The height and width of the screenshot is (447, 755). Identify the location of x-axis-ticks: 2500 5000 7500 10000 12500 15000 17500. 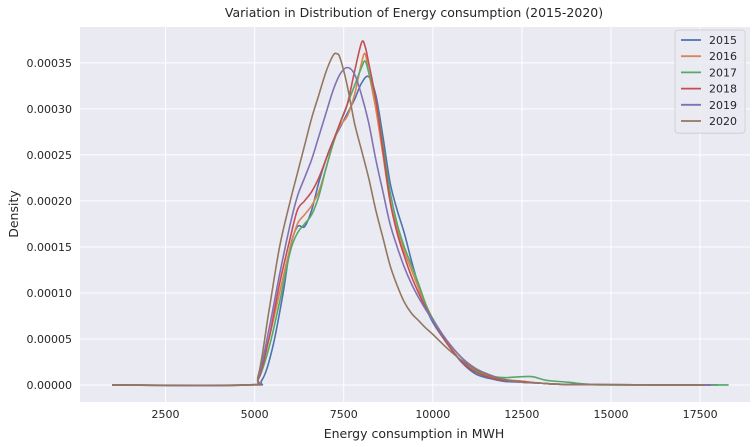
(435, 414).